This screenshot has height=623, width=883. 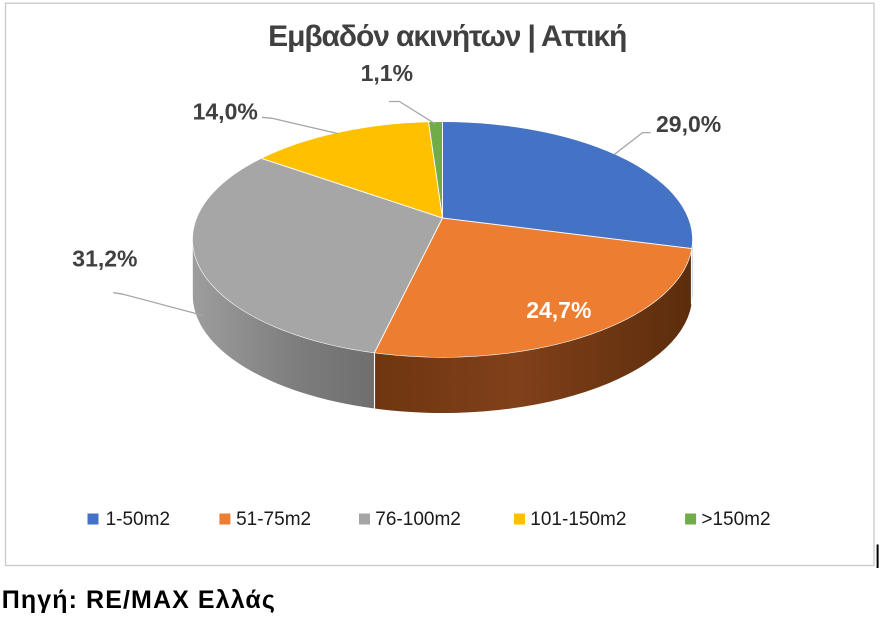 I want to click on svg-text: 29,0%, so click(x=688, y=124).